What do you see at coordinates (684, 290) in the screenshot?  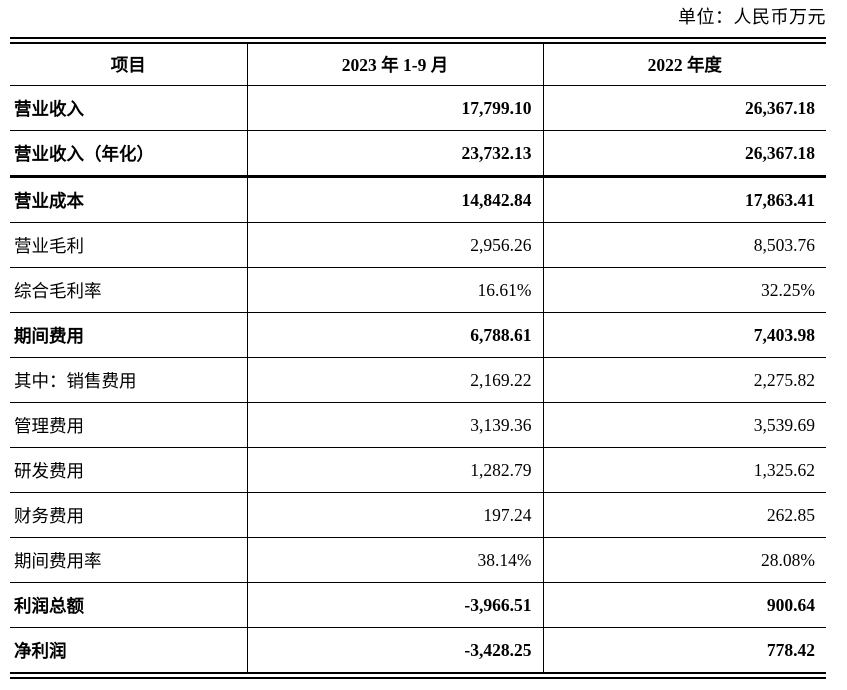 I see `value-2022-cell: 32.25%` at bounding box center [684, 290].